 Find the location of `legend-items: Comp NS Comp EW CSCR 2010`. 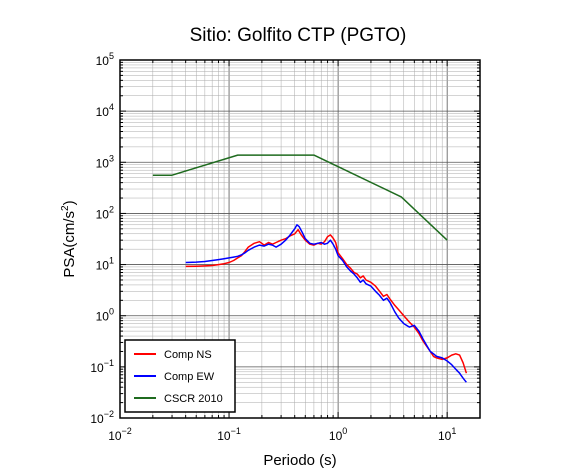

legend-items: Comp NS Comp EW CSCR 2010 is located at coordinates (178, 377).